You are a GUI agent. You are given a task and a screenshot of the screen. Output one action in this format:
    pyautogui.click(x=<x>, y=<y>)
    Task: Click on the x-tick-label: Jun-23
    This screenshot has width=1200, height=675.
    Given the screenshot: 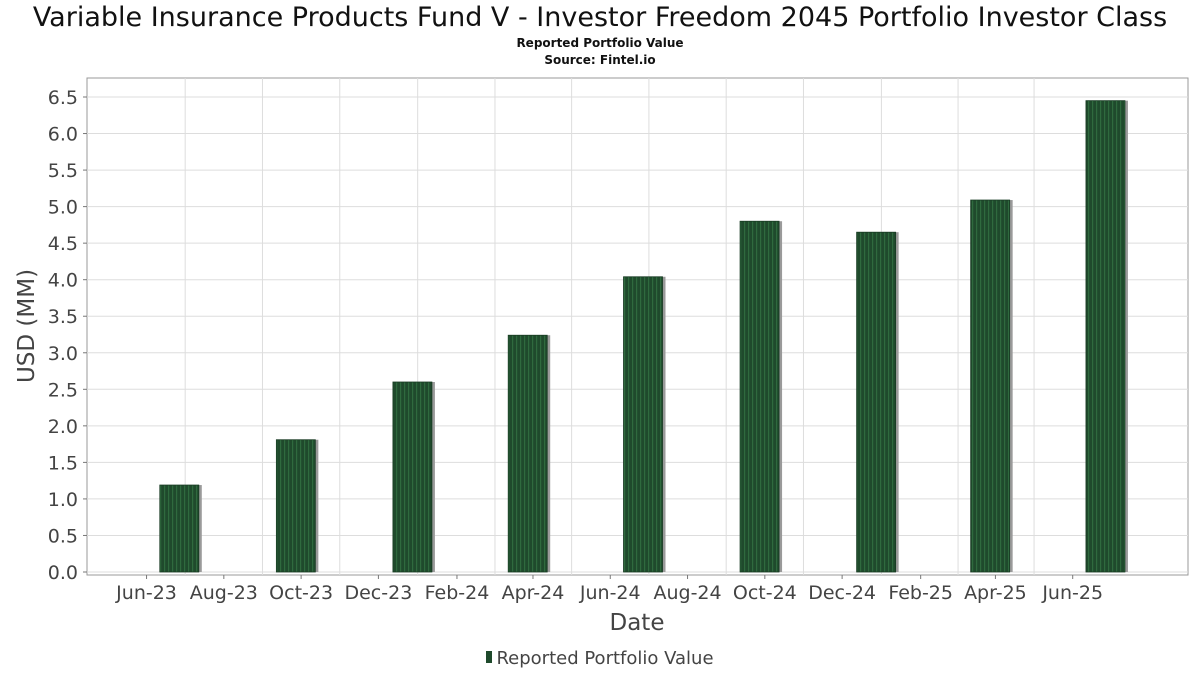 What is the action you would take?
    pyautogui.click(x=146, y=593)
    